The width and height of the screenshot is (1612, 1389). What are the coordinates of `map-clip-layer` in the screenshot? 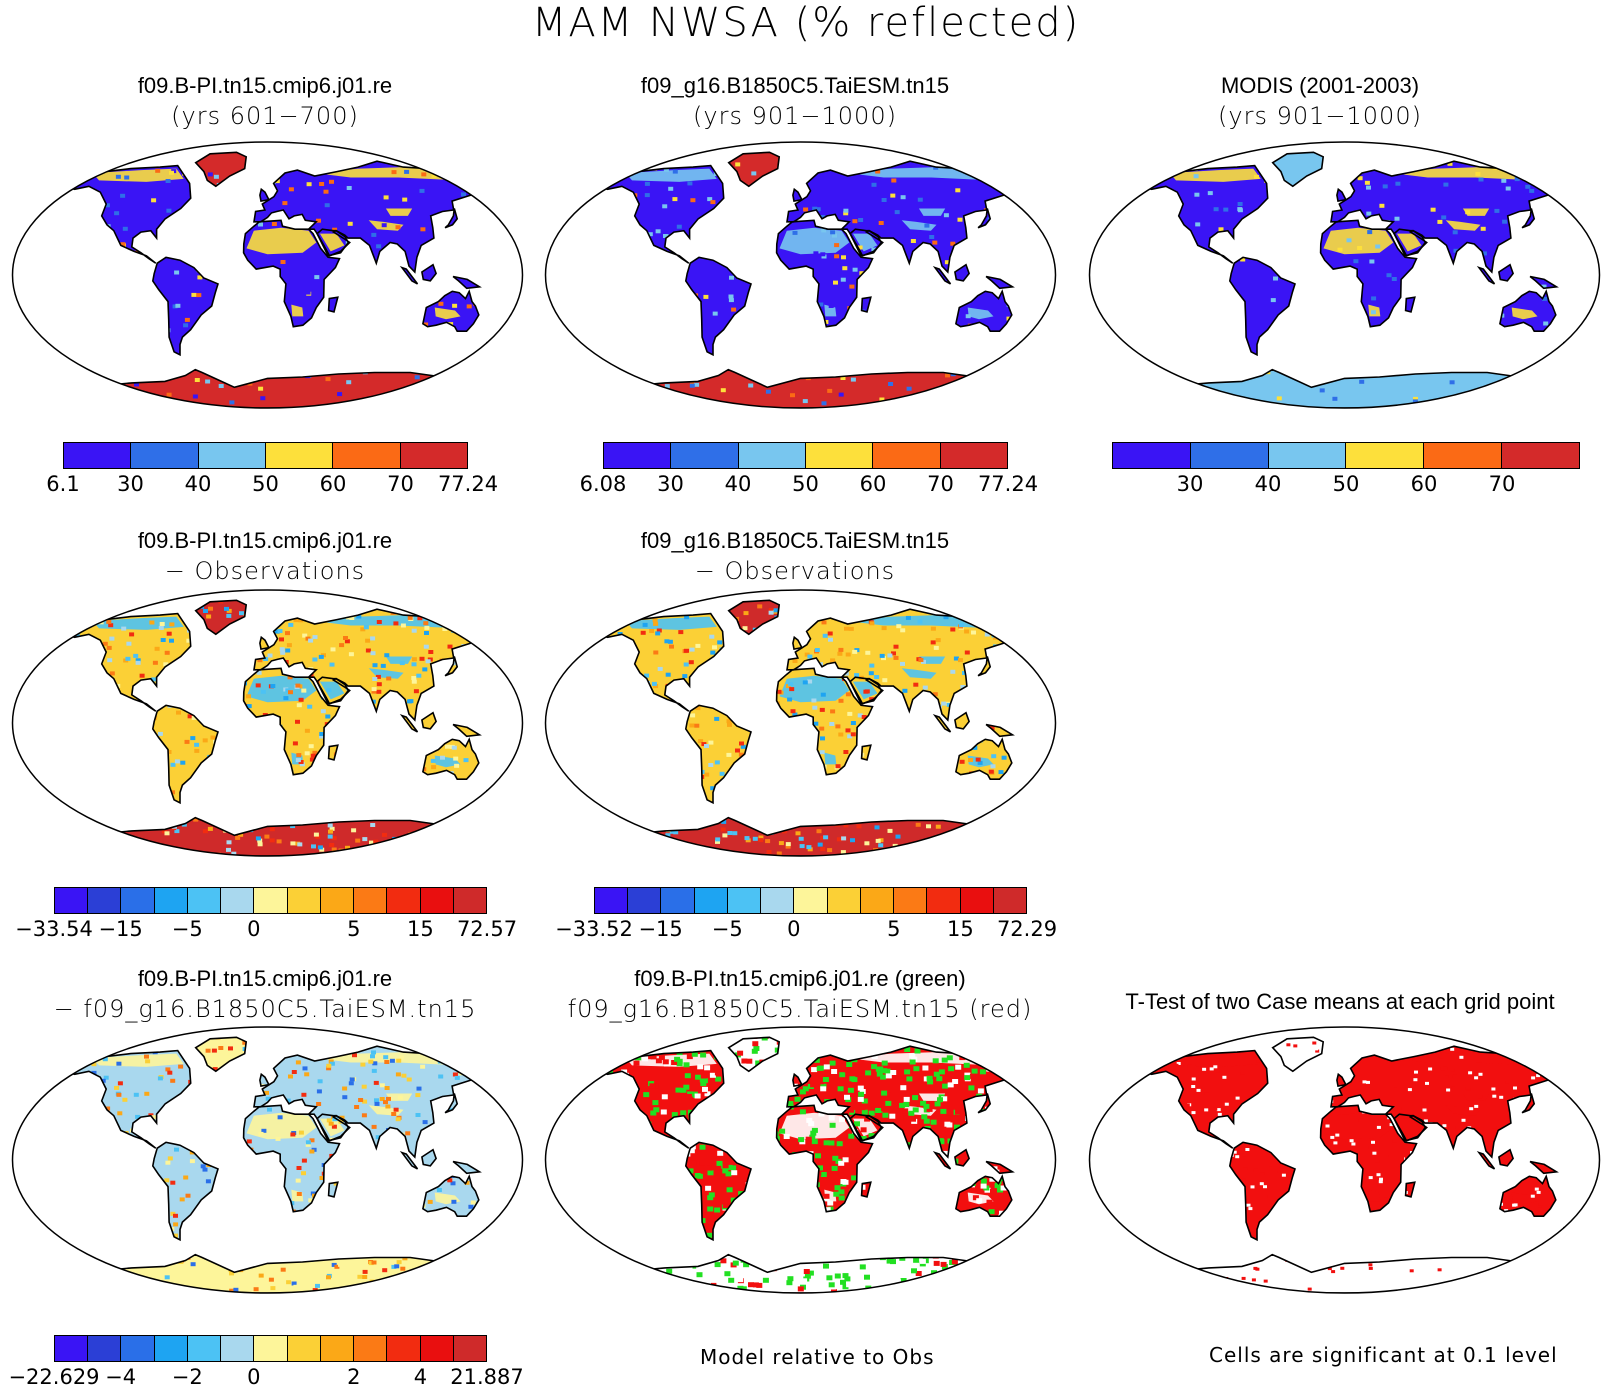 It's located at (270, 1160).